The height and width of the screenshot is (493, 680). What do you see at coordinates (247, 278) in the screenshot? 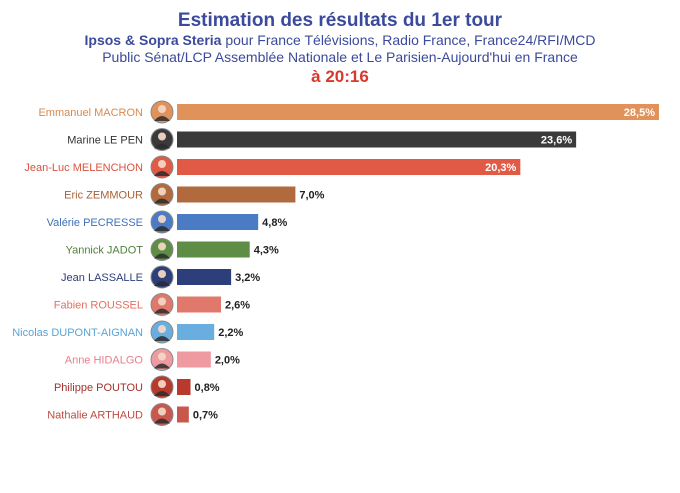
I see `bar-value-label: 3,2%` at bounding box center [247, 278].